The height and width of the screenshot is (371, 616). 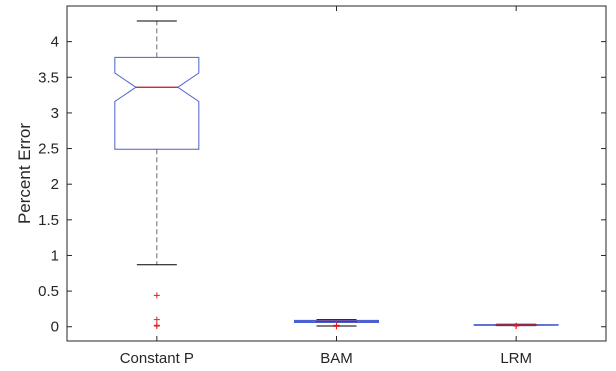 What do you see at coordinates (157, 358) in the screenshot?
I see `x-tick-label: Constant P` at bounding box center [157, 358].